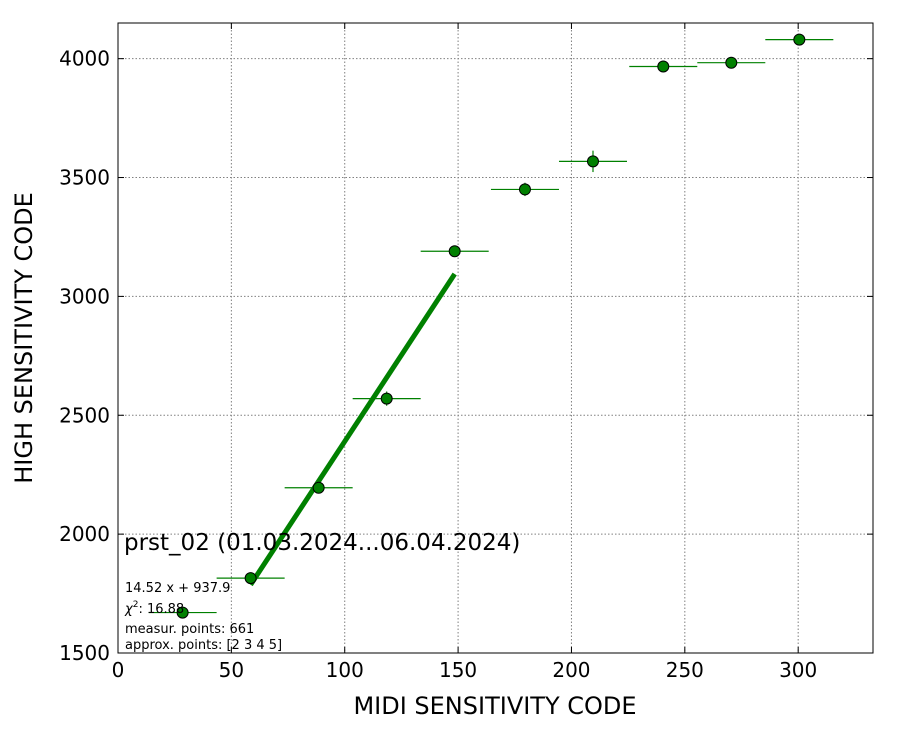 Image resolution: width=900 pixels, height=750 pixels. I want to click on fit-equation: 14.52 x + 937.9, so click(177, 588).